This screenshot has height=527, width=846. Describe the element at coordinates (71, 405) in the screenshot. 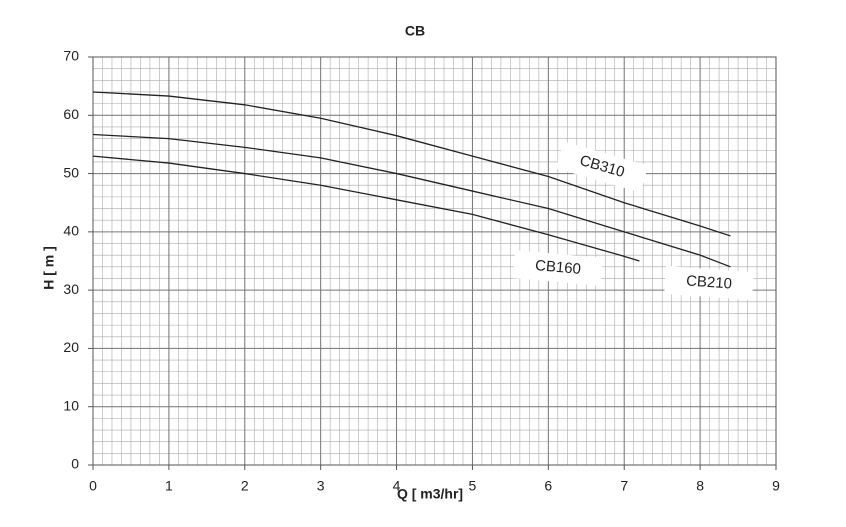

I see `y-tick-label: 10` at that location.